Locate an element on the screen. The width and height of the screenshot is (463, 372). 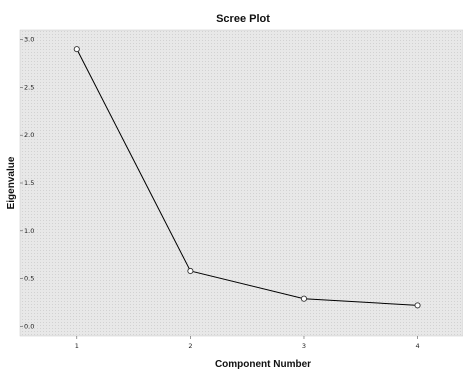
x-tick-label: 4 is located at coordinates (417, 346).